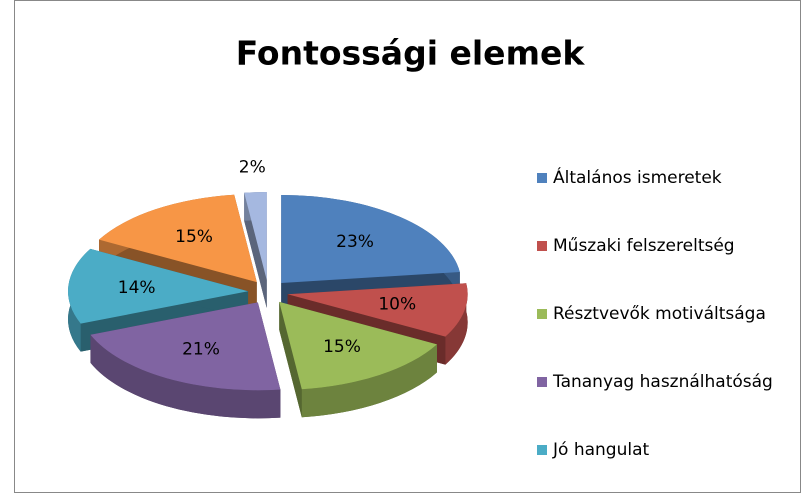 The image size is (803, 493). I want to click on chart-title: Fontossági elemek, so click(411, 53).